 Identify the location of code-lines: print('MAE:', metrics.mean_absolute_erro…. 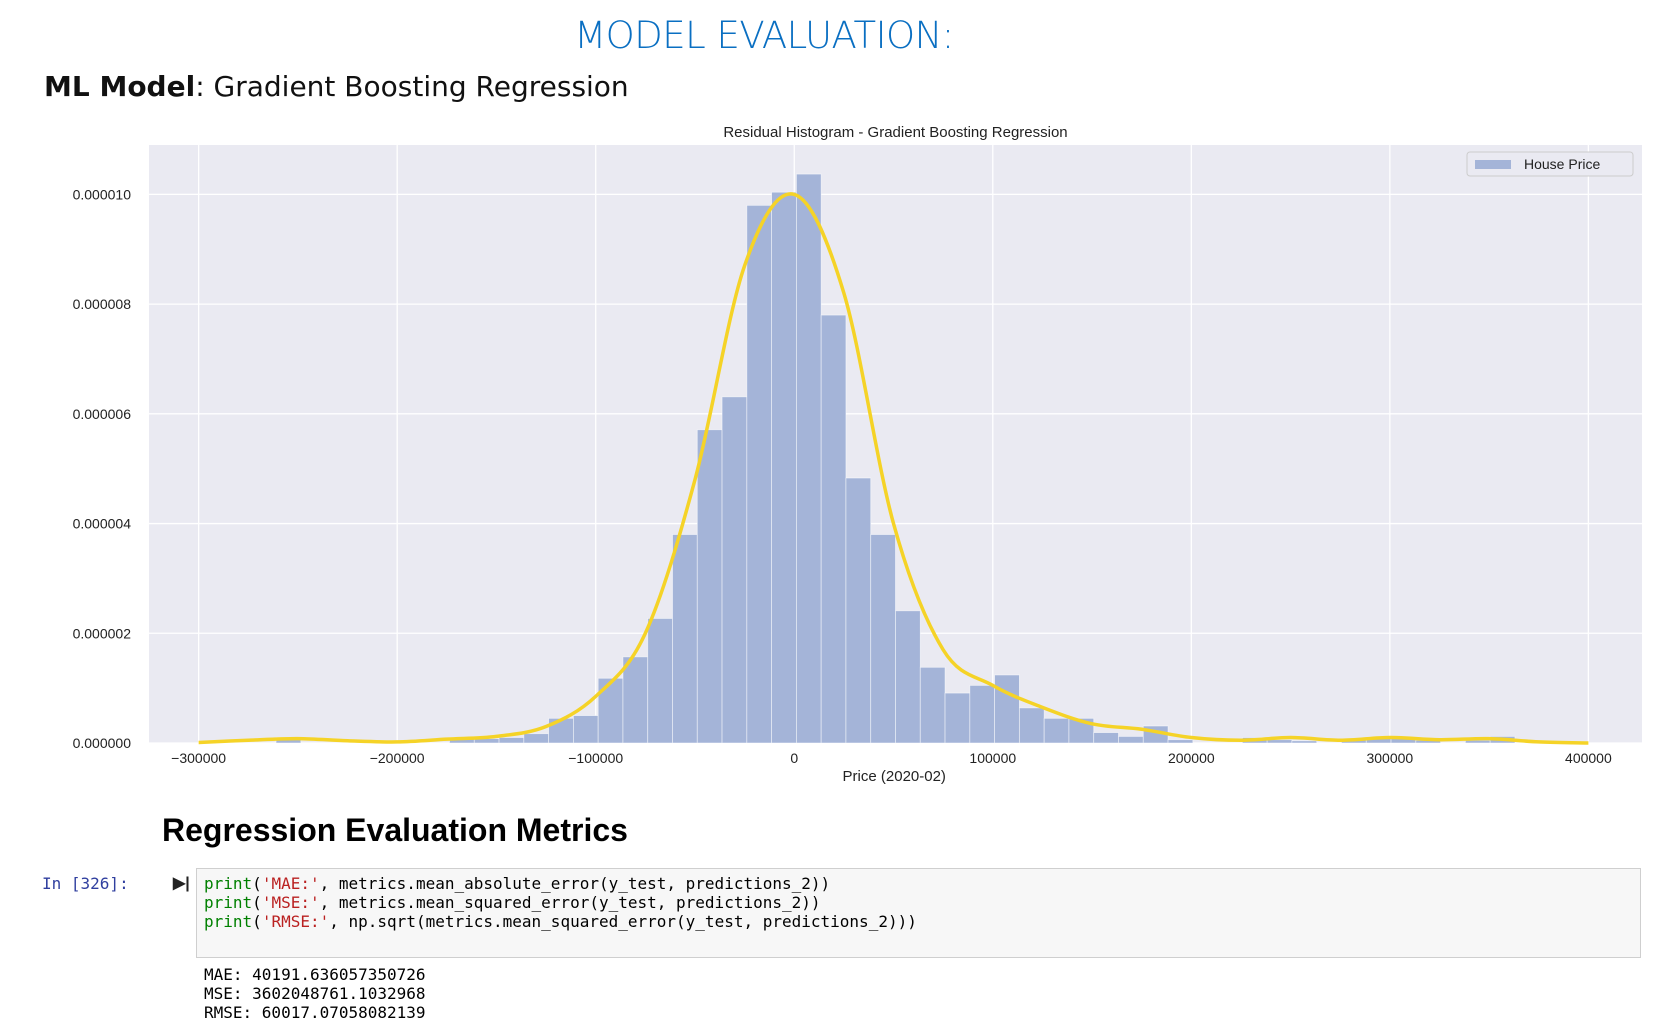
(560, 902).